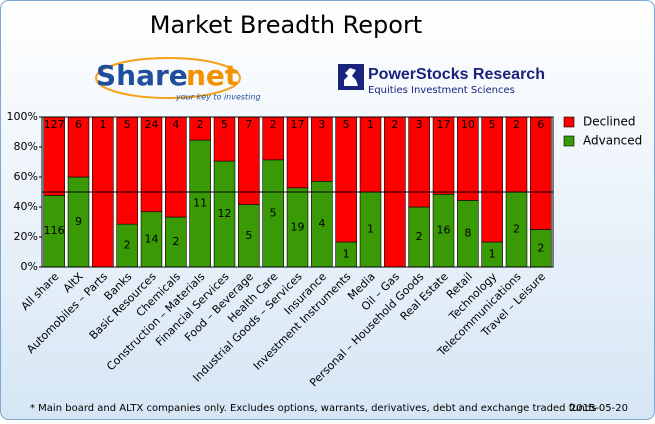 The height and width of the screenshot is (424, 655). I want to click on value-label: 9, so click(78, 221).